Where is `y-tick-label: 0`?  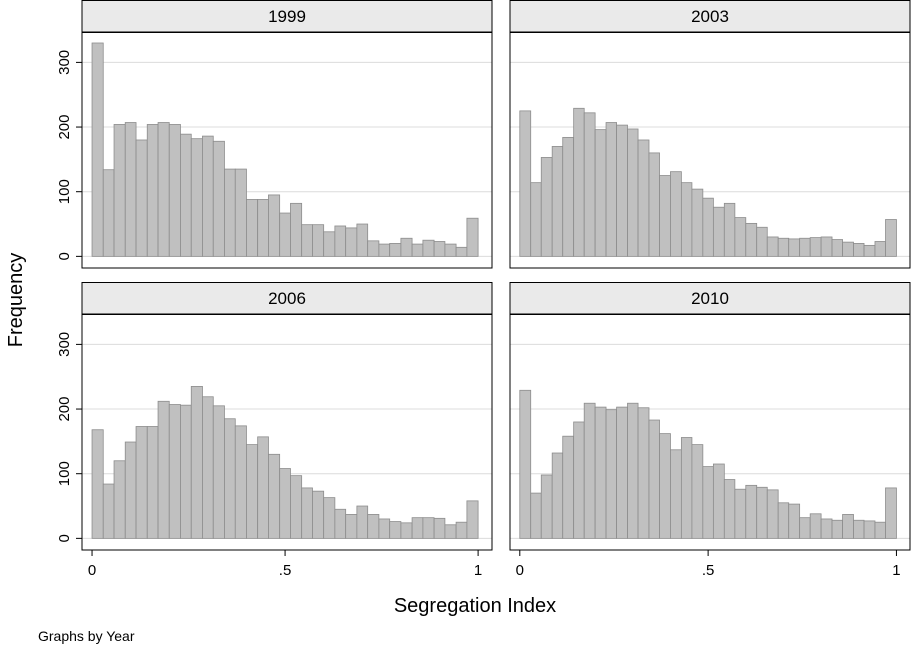
y-tick-label: 0 is located at coordinates (64, 538).